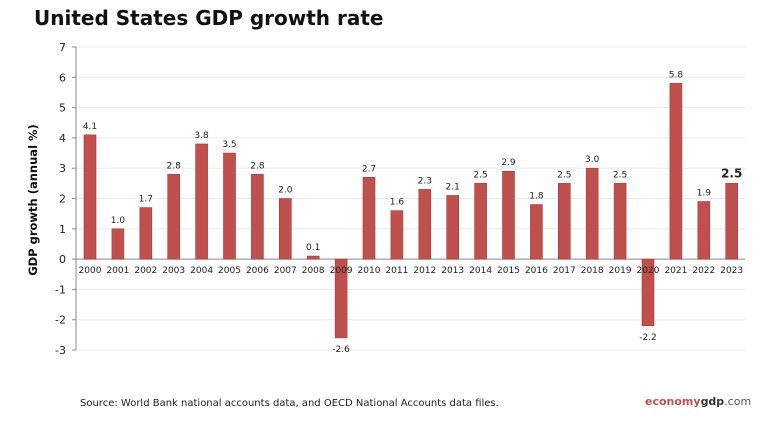 The image size is (768, 422). Describe the element at coordinates (592, 160) in the screenshot. I see `data-label-2018: 3.0` at that location.